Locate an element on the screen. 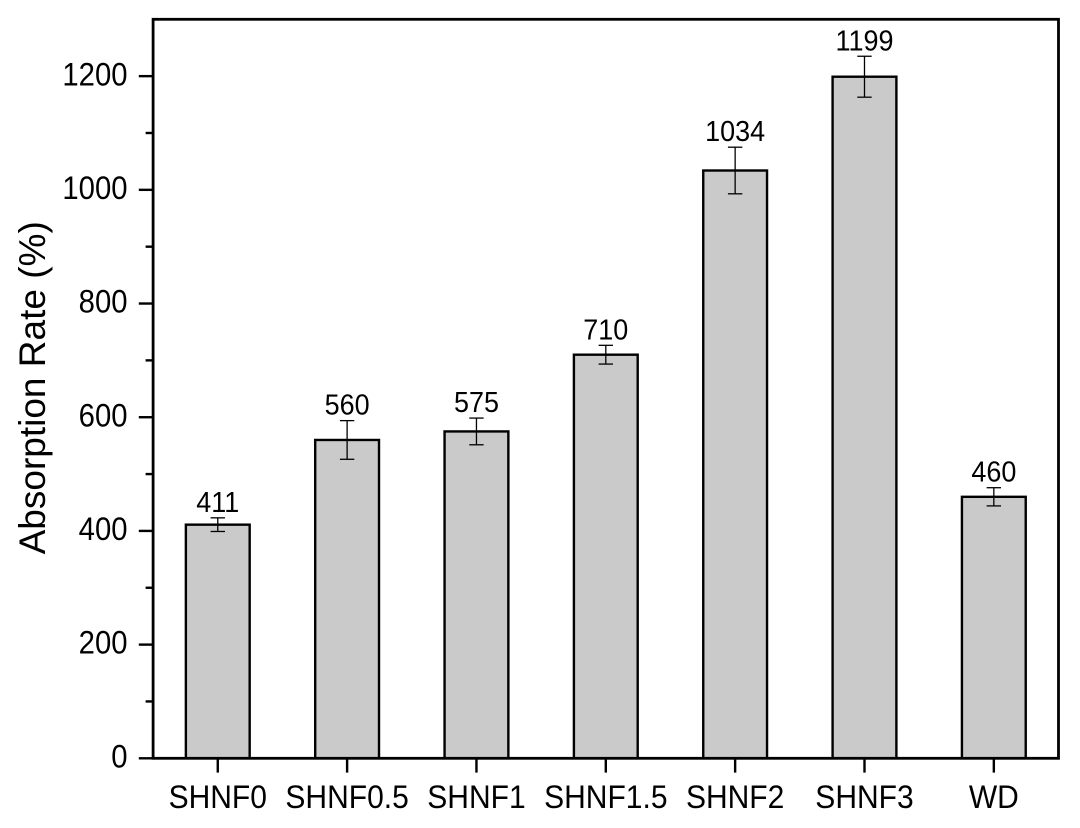 Image resolution: width=1080 pixels, height=828 pixels. svg-text: SHNF1 is located at coordinates (476, 797).